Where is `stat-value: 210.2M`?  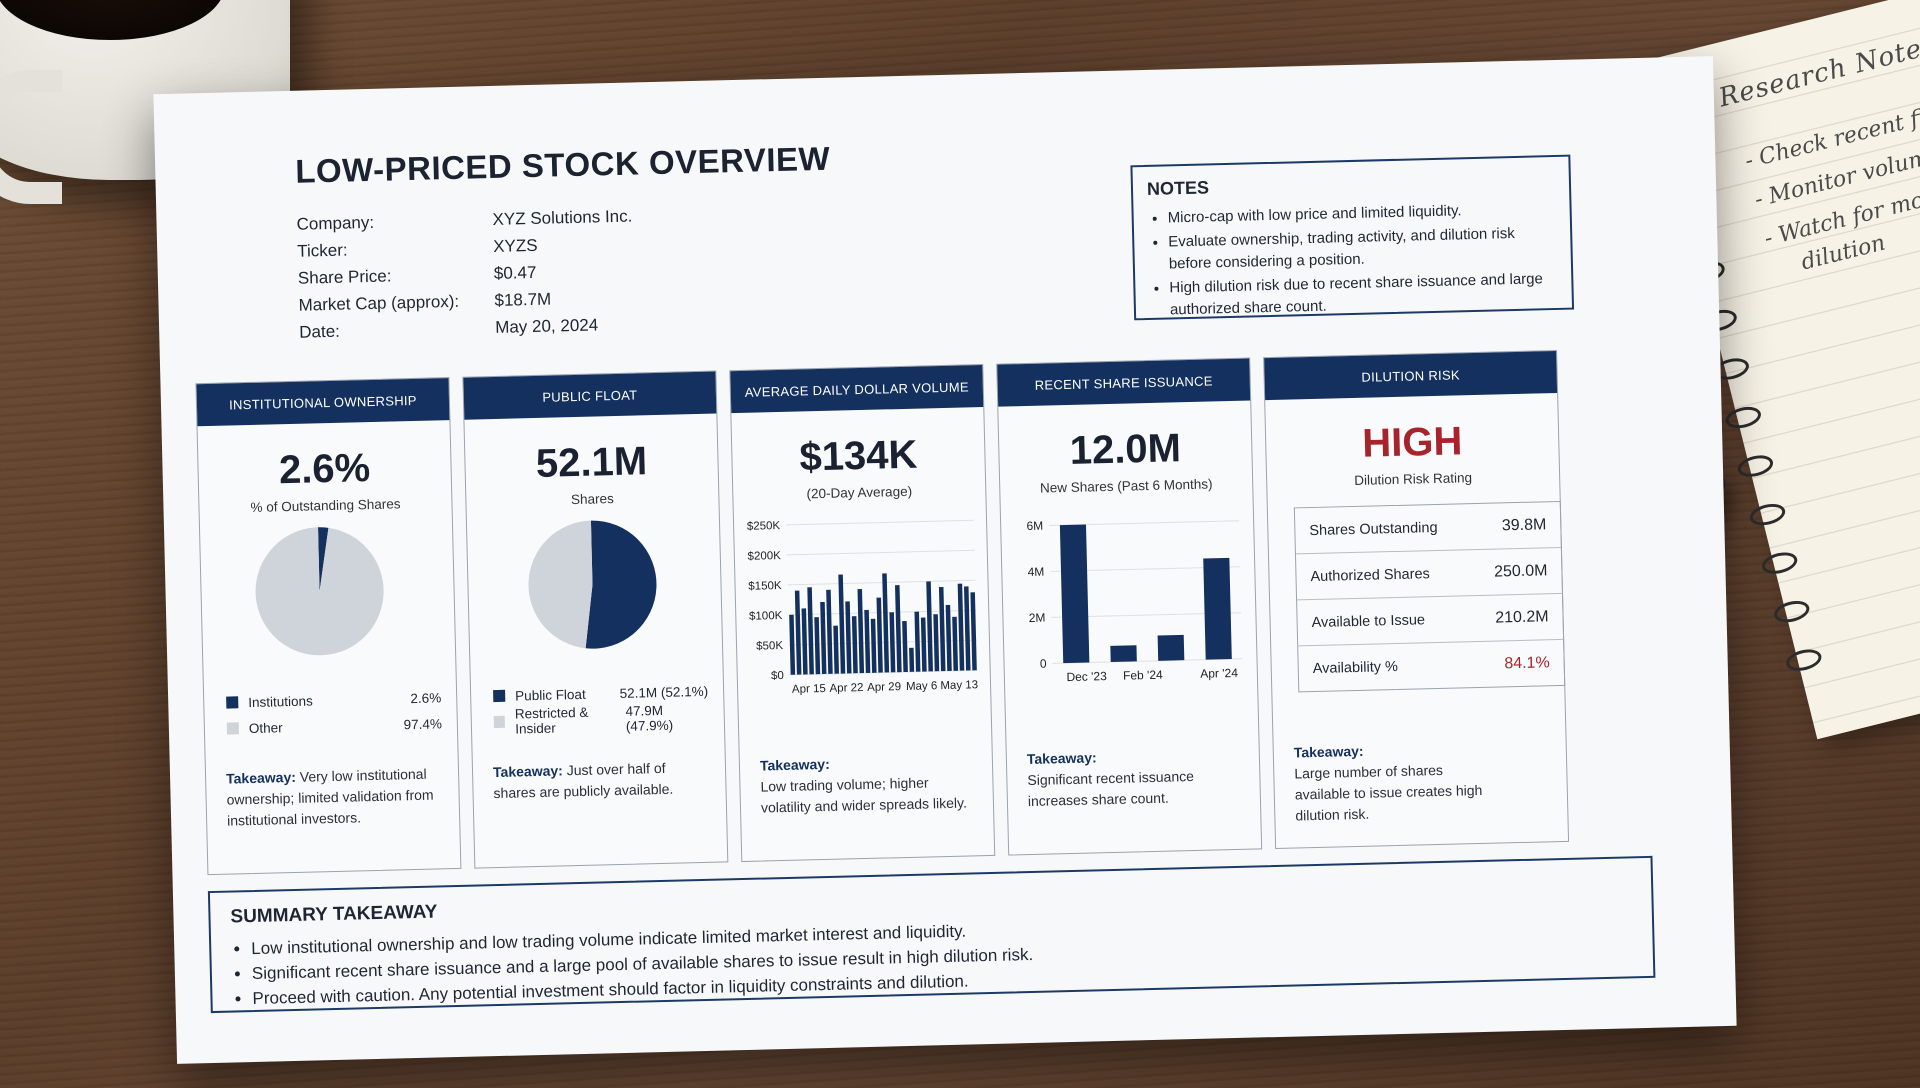
stat-value: 210.2M is located at coordinates (1521, 617).